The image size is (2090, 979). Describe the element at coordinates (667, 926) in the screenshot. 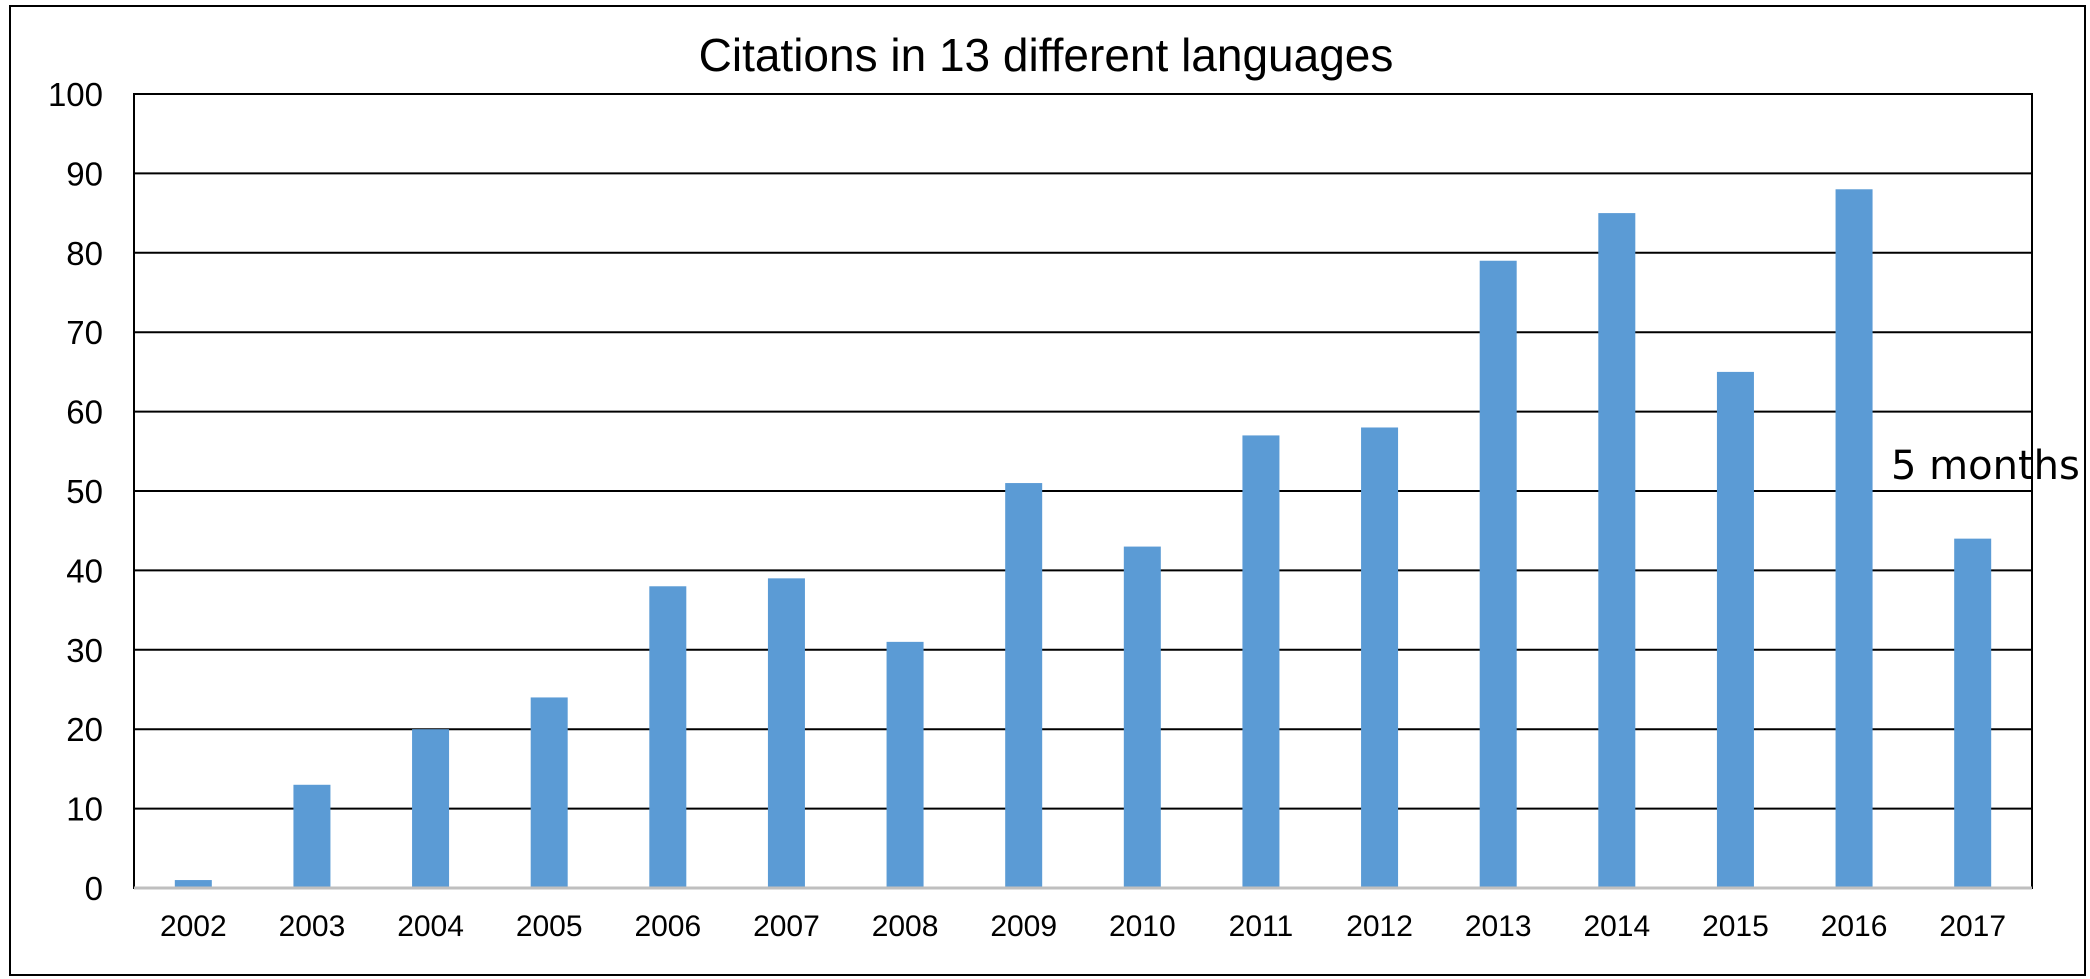

I see `x-tick-label: 2006` at that location.